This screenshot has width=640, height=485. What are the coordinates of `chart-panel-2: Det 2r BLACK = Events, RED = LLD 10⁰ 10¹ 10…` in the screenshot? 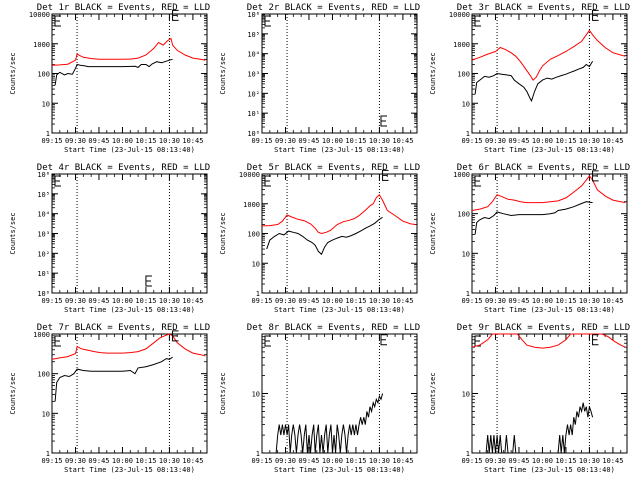 It's located at (319, 78).